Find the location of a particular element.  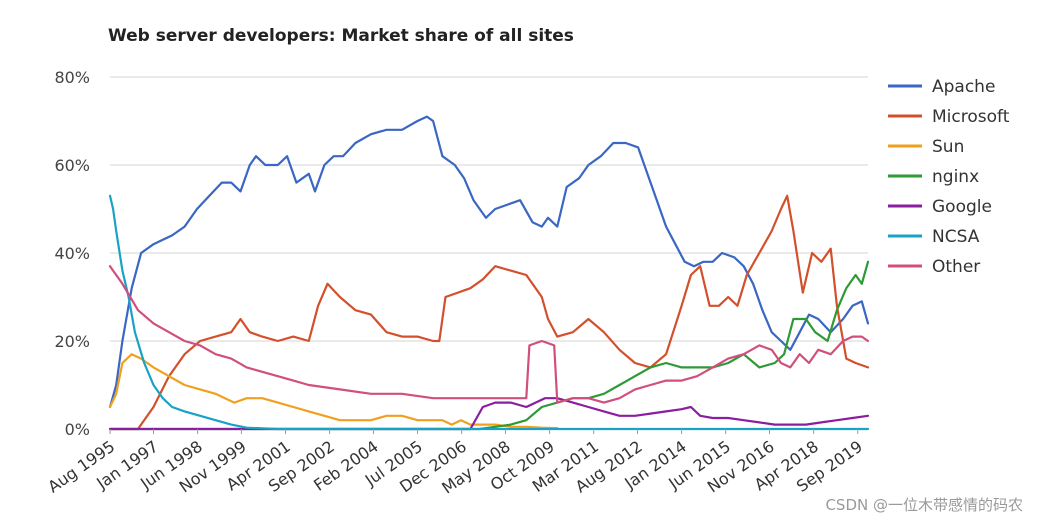

legend-label-nginx: nginx is located at coordinates (955, 177).